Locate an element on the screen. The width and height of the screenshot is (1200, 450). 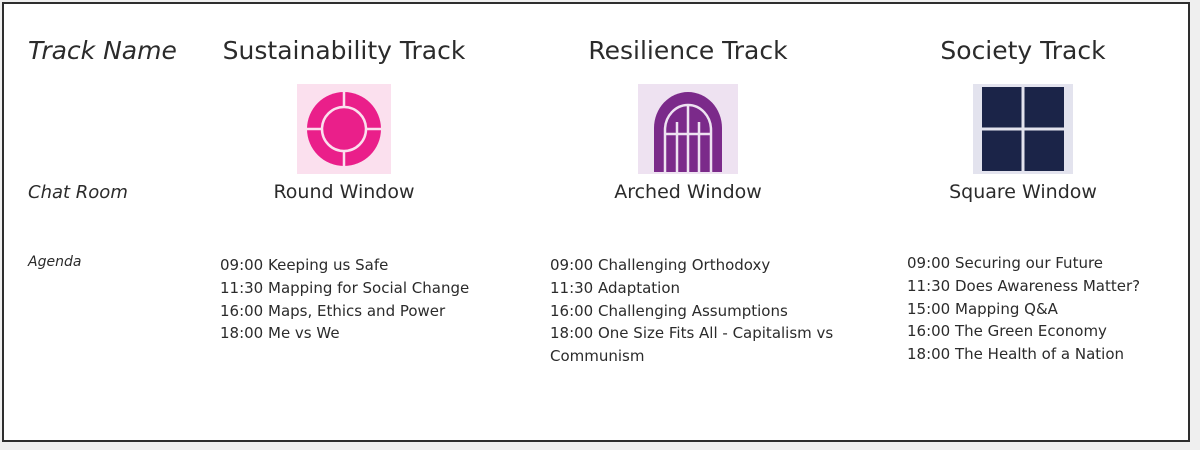
track-title-resilience: Resilience Track is located at coordinates (688, 50).